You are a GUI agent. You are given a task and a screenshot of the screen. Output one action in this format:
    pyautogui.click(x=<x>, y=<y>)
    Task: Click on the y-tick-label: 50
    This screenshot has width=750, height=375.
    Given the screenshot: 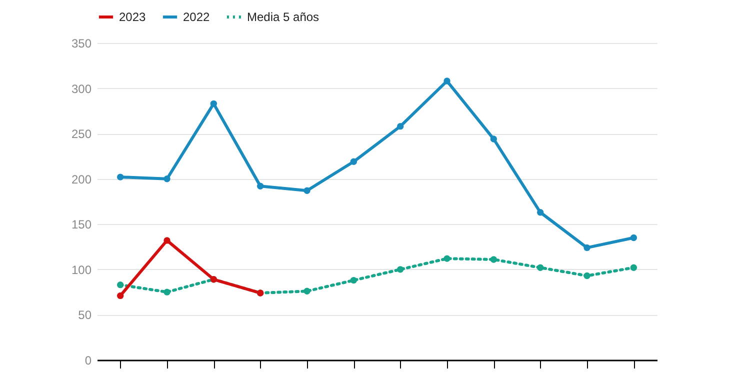 What is the action you would take?
    pyautogui.click(x=85, y=315)
    